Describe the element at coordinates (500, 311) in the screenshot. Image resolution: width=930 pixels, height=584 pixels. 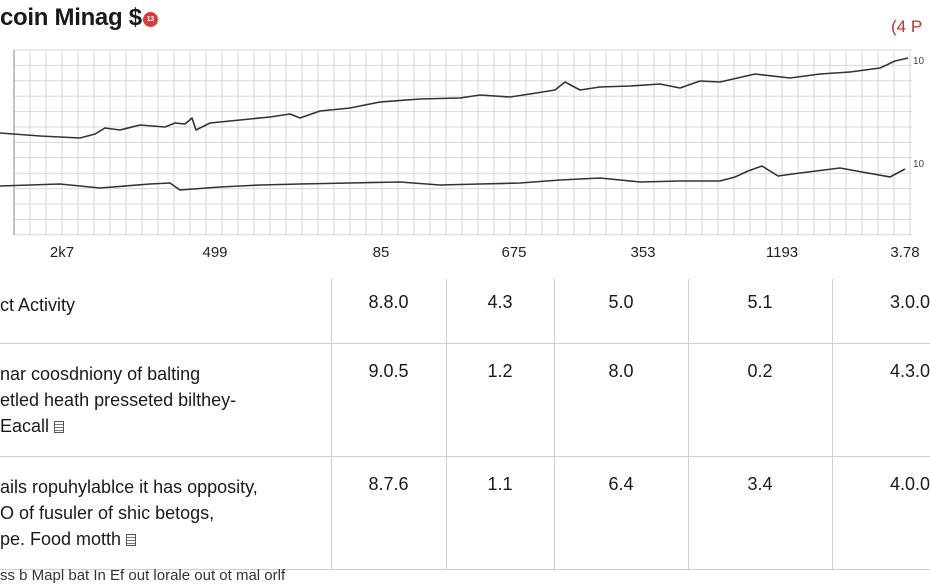
I see `table-header-value: 4.3` at that location.